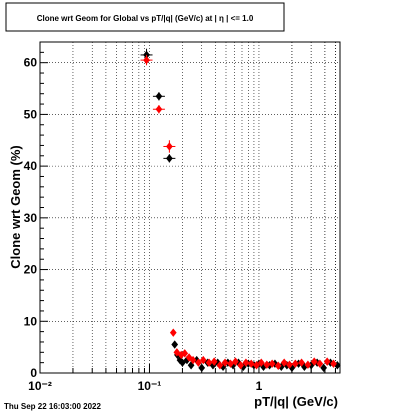  What do you see at coordinates (31, 166) in the screenshot?
I see `y-tick-label: 40` at bounding box center [31, 166].